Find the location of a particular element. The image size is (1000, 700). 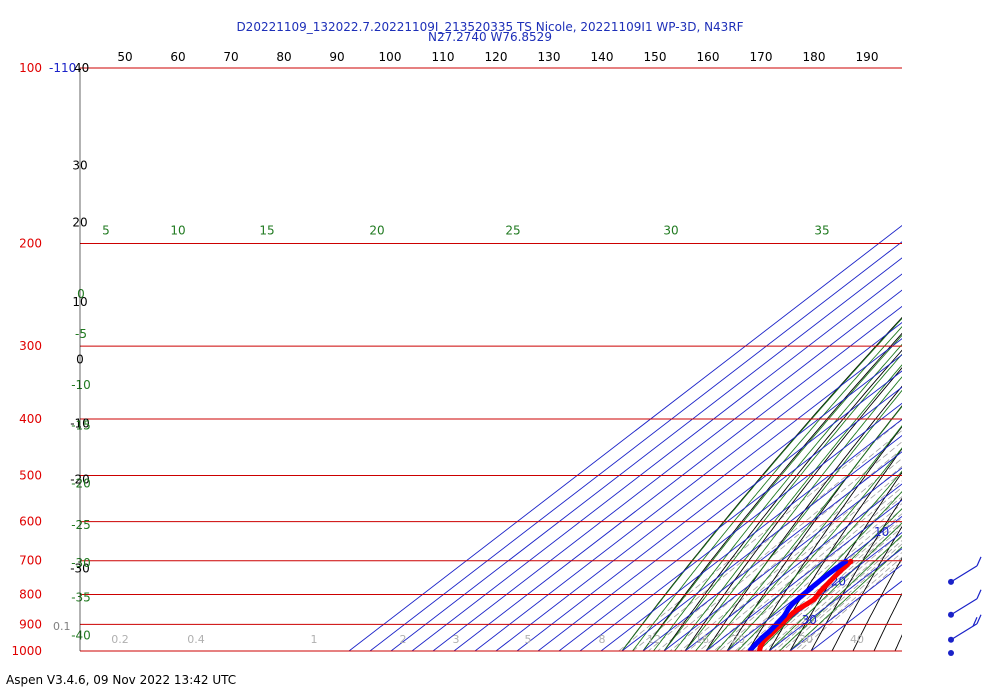

top-axis-tick: 180 is located at coordinates (814, 57).